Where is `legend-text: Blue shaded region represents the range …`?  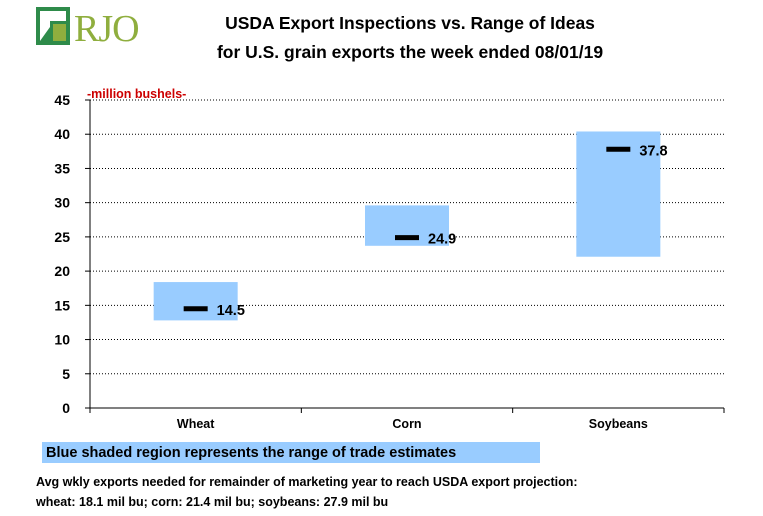
legend-text: Blue shaded region represents the range … is located at coordinates (251, 453).